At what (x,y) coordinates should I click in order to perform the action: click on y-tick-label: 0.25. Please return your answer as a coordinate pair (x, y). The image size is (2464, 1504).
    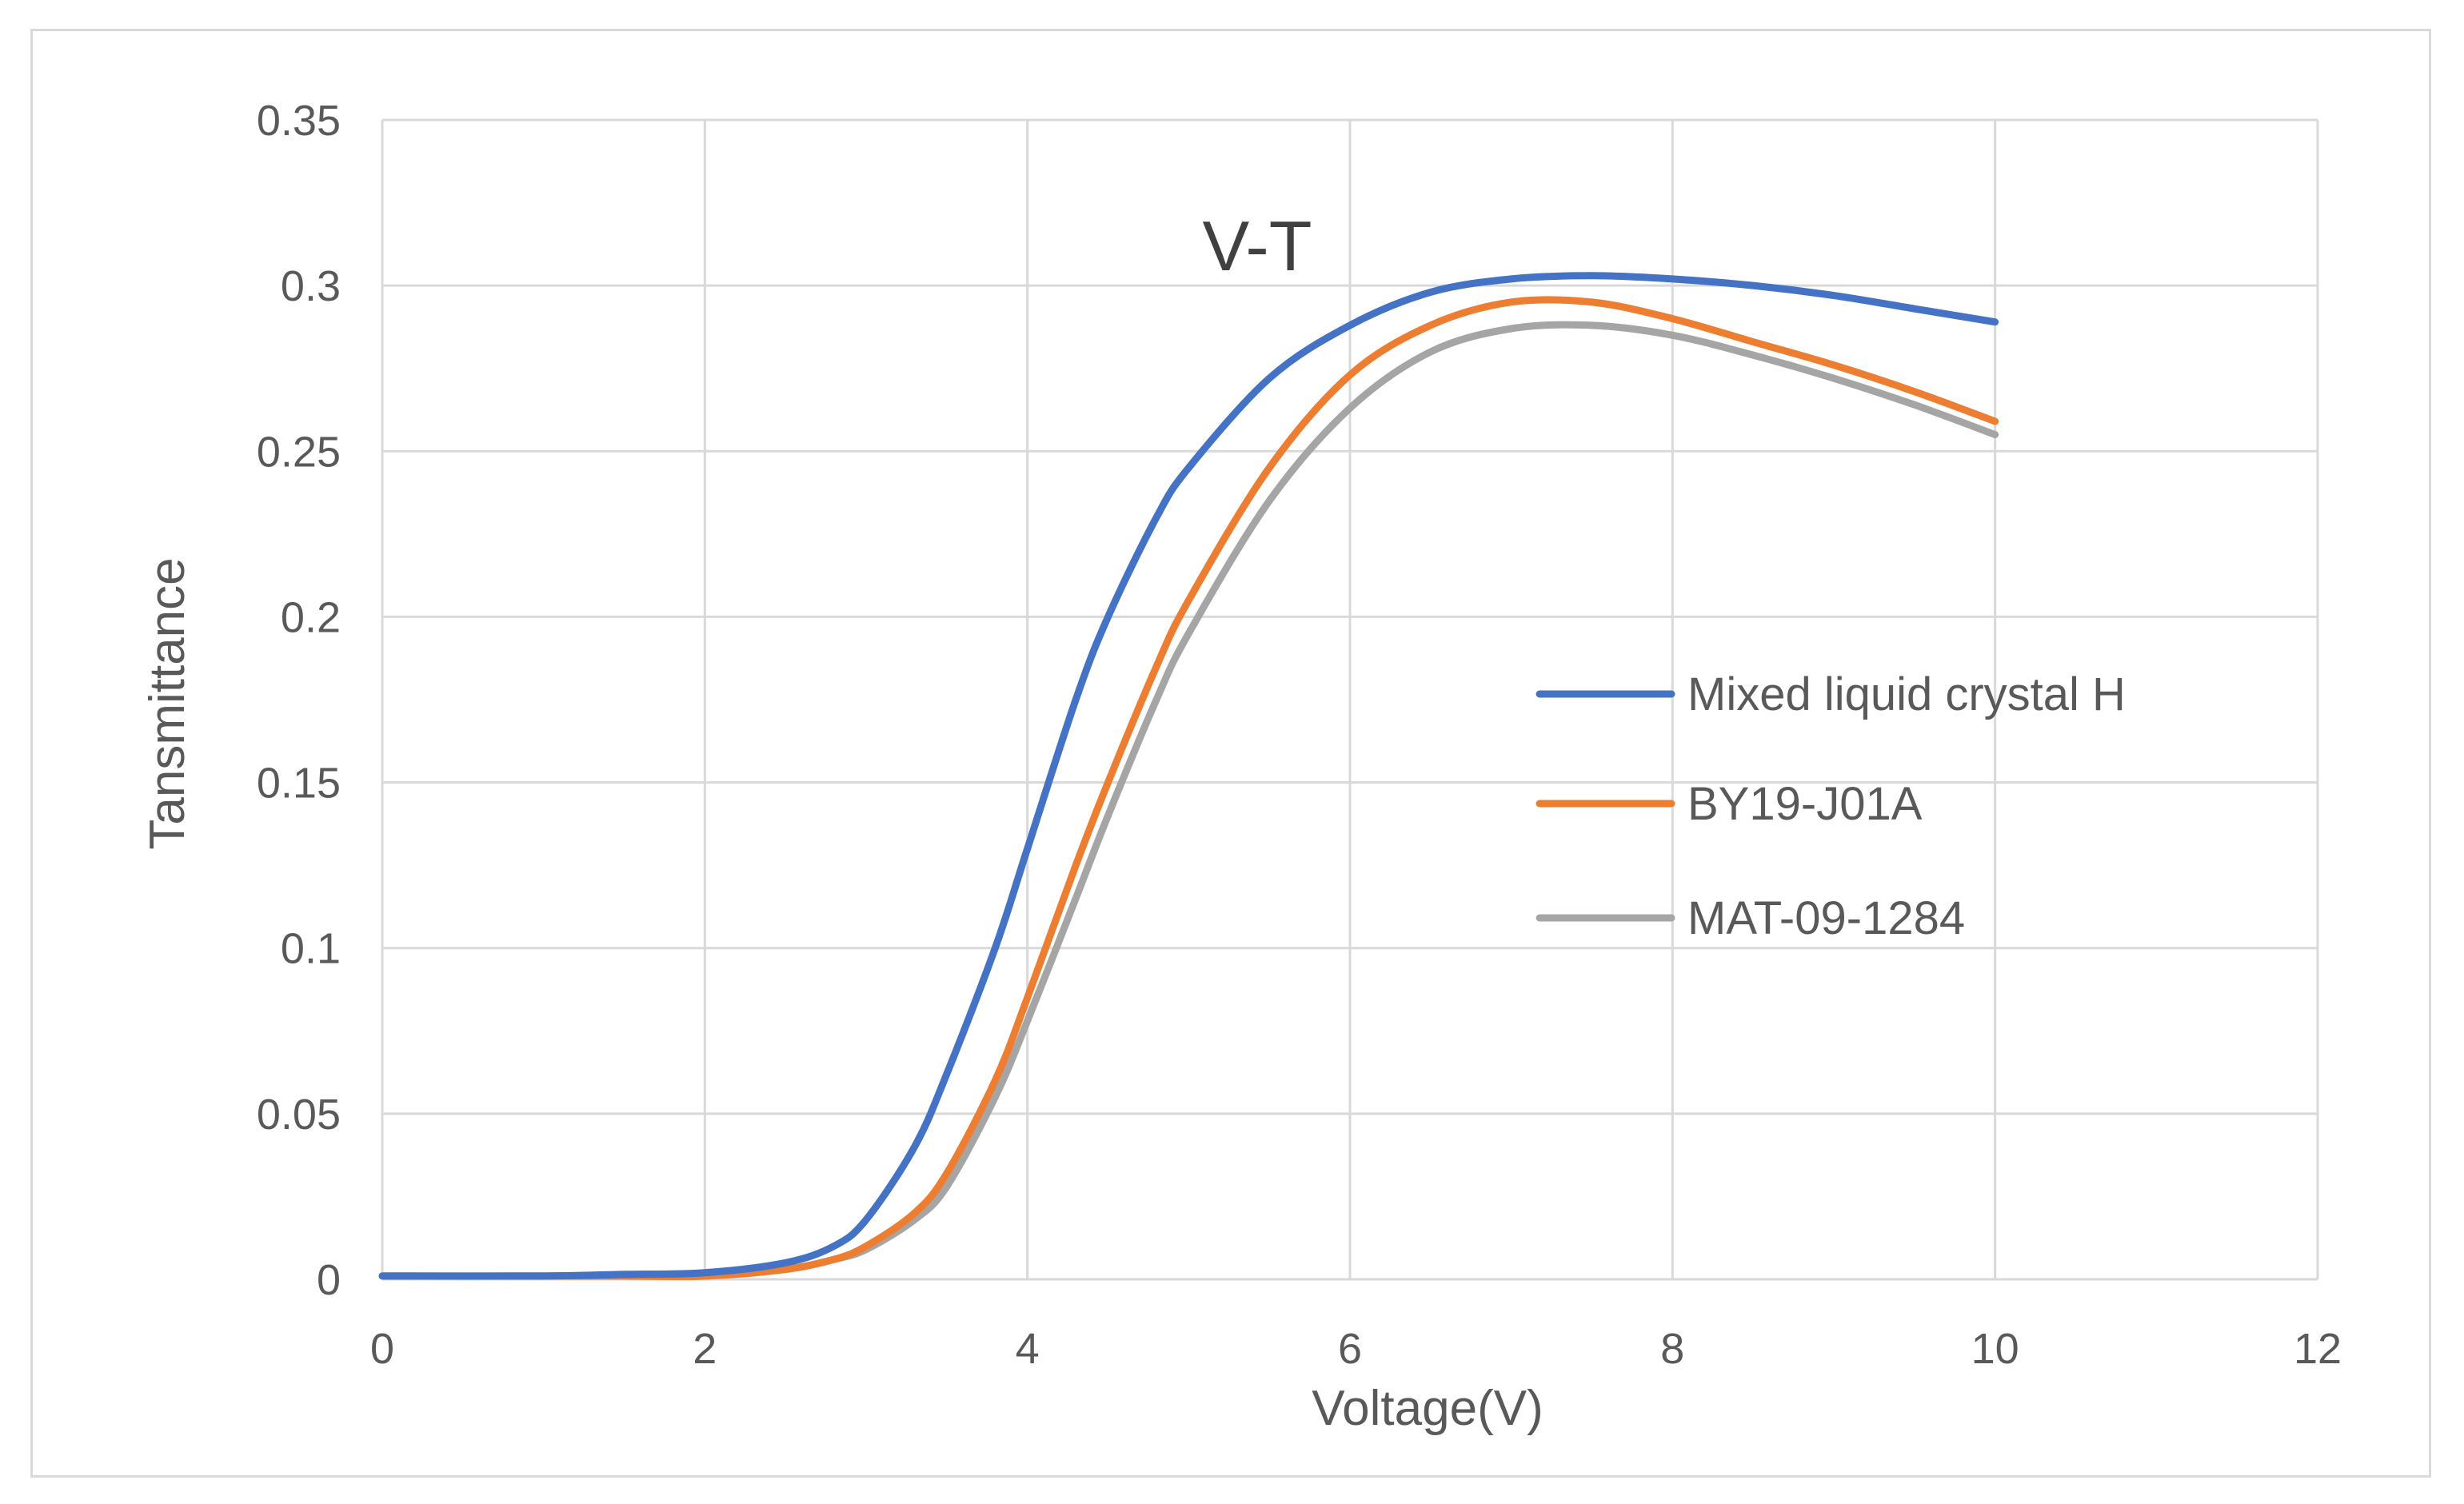
    Looking at the image, I should click on (299, 452).